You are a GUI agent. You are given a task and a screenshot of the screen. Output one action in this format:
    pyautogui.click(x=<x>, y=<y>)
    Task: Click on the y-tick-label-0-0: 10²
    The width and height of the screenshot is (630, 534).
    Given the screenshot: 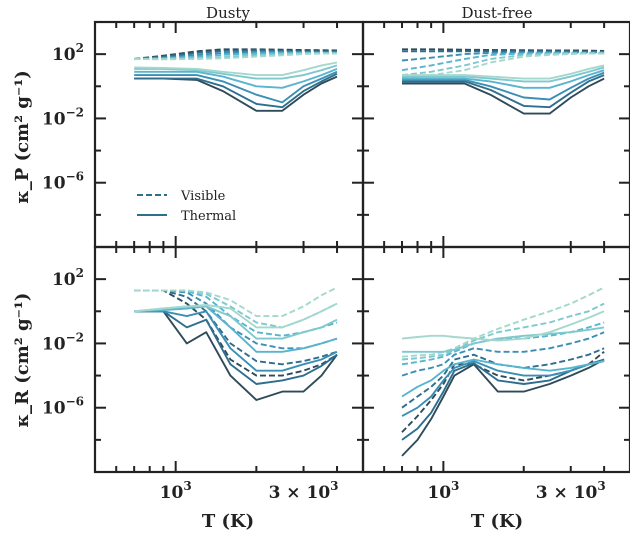 What is the action you would take?
    pyautogui.click(x=68, y=53)
    